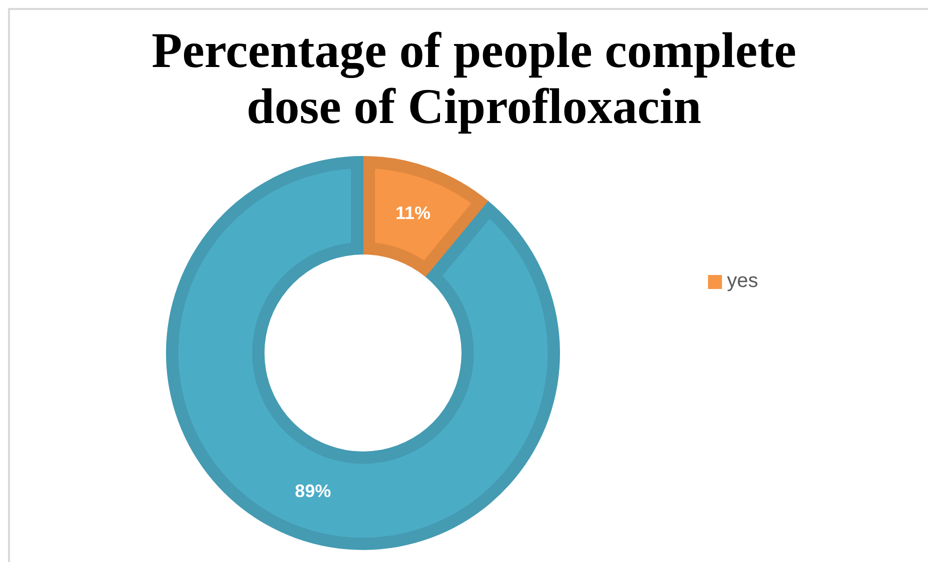 The height and width of the screenshot is (562, 928). Describe the element at coordinates (312, 490) in the screenshot. I see `data-label: 89%` at that location.